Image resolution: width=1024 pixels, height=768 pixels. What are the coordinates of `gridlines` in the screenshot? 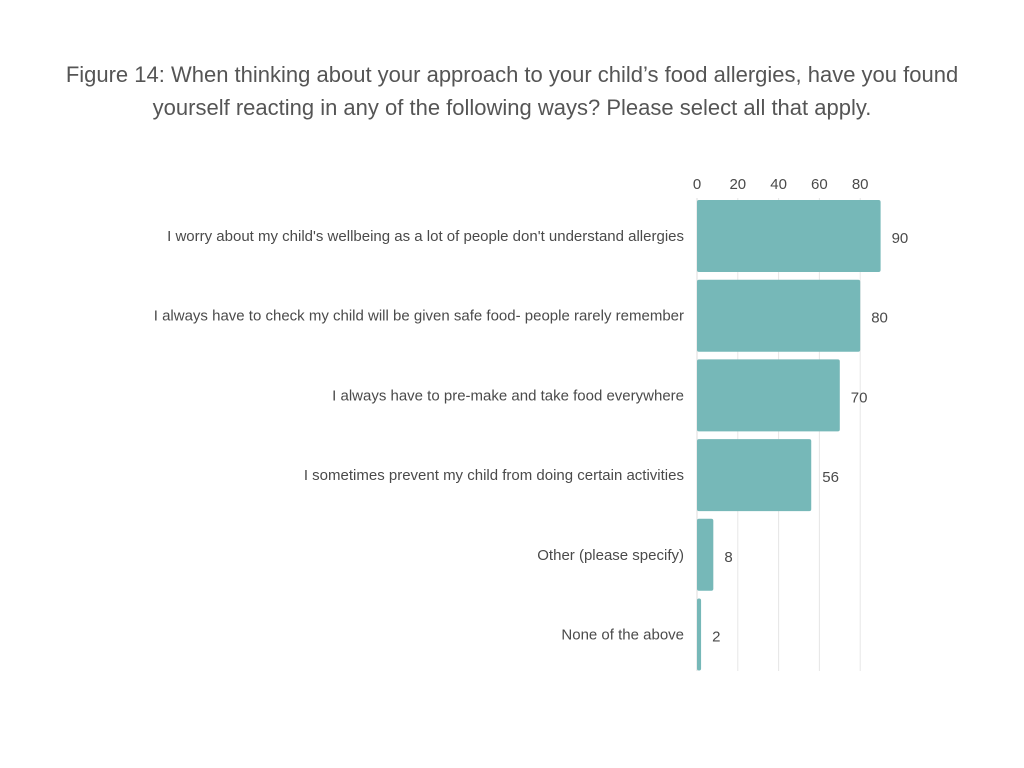 It's located at (778, 434).